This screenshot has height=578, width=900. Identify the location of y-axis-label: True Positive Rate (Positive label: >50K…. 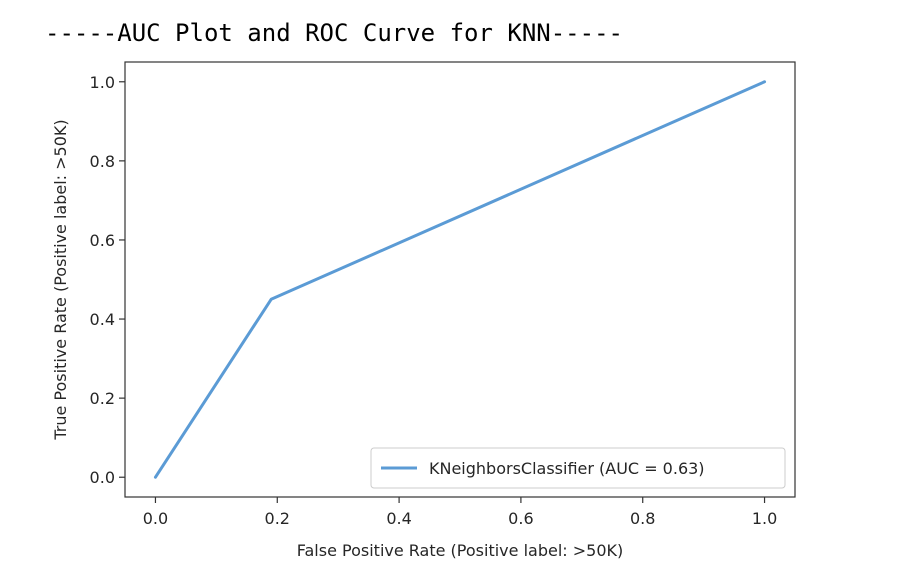
(60, 279).